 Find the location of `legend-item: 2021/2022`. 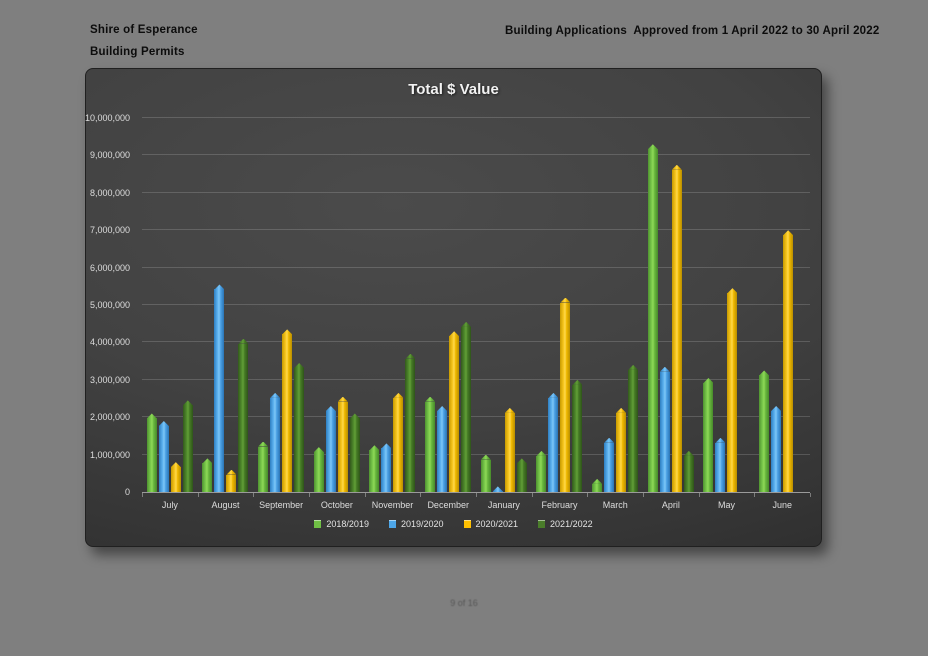

legend-item: 2021/2022 is located at coordinates (565, 524).